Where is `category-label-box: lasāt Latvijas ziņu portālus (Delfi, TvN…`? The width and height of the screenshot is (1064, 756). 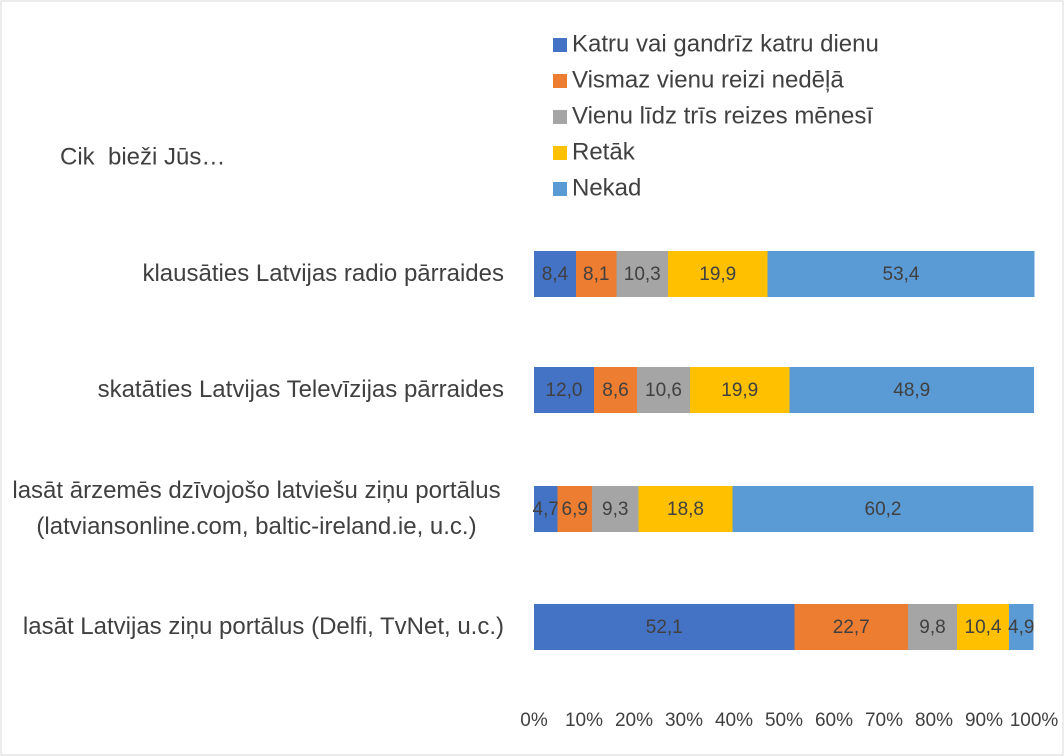 category-label-box: lasāt Latvijas ziņu portālus (Delfi, TvN… is located at coordinates (254, 627).